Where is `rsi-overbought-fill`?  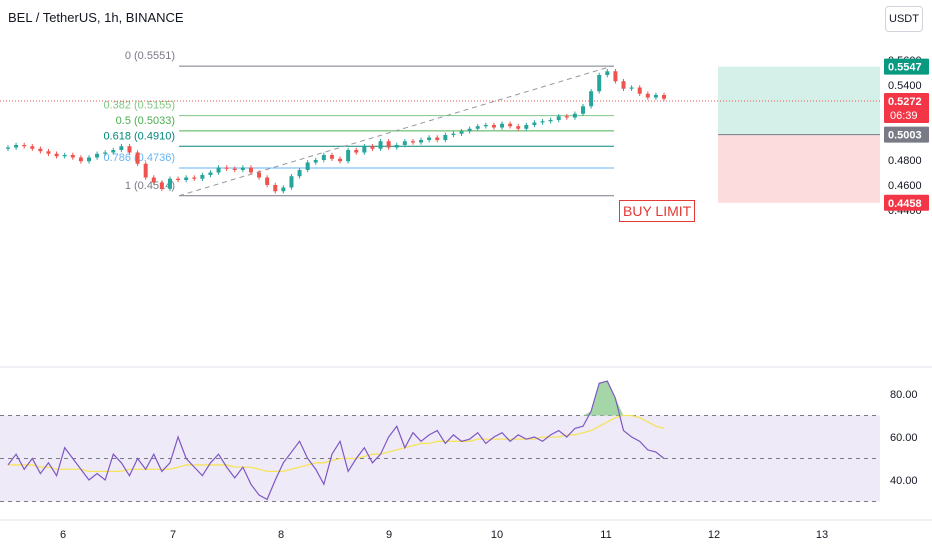
rsi-overbought-fill is located at coordinates (603, 398).